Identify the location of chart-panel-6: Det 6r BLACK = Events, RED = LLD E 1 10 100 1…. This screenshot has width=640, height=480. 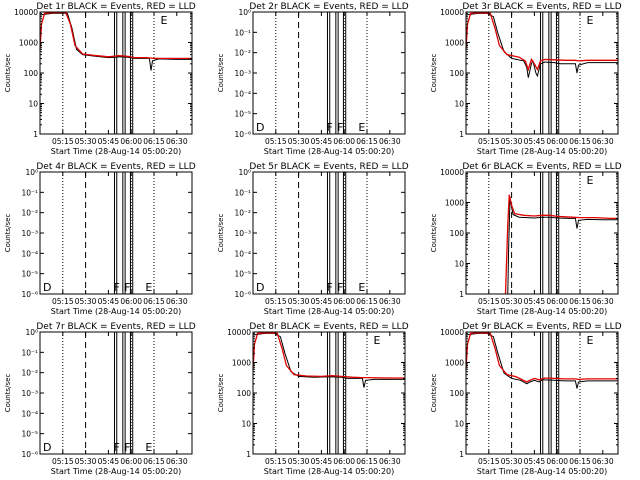
(526, 239).